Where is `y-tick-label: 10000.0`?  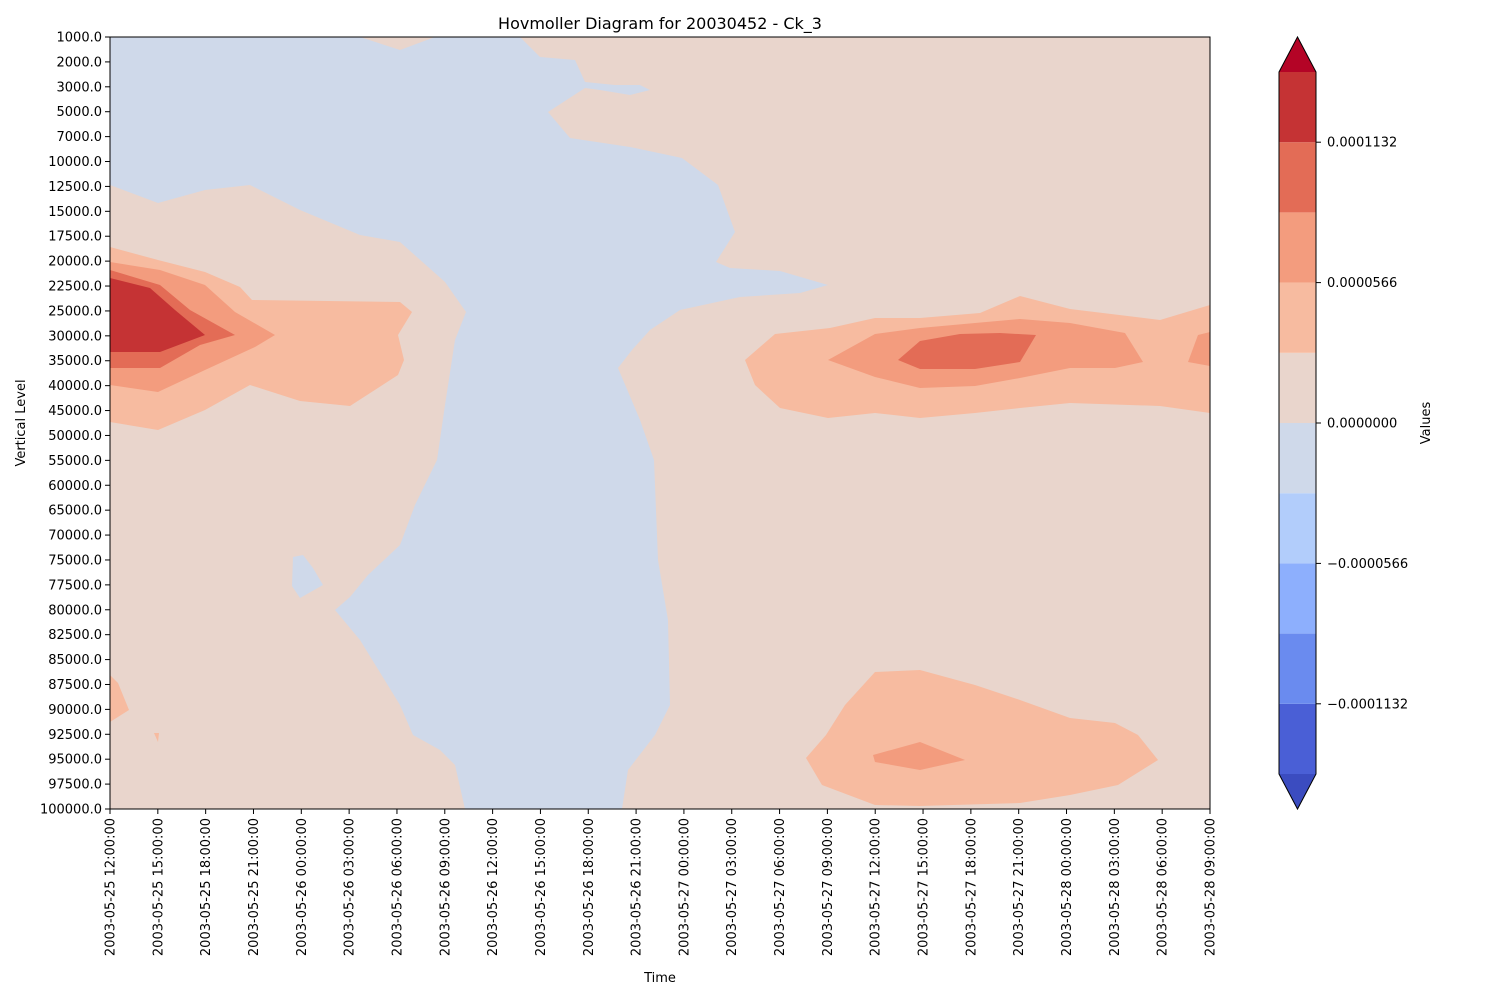
y-tick-label: 10000.0 is located at coordinates (75, 162).